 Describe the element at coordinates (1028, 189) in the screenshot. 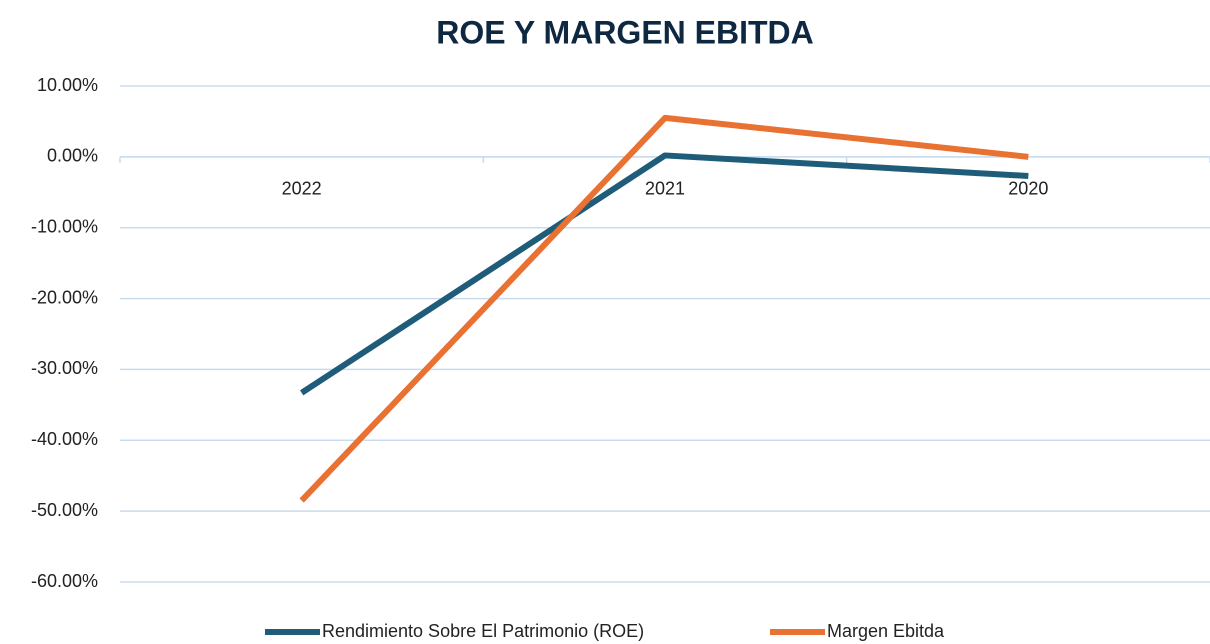

I see `x-tick-label: 2020` at that location.